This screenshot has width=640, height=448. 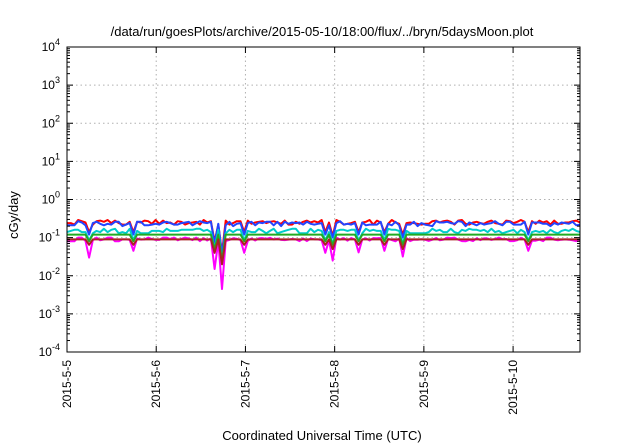 I want to click on y-tick-label: 10⁰, so click(x=51, y=198).